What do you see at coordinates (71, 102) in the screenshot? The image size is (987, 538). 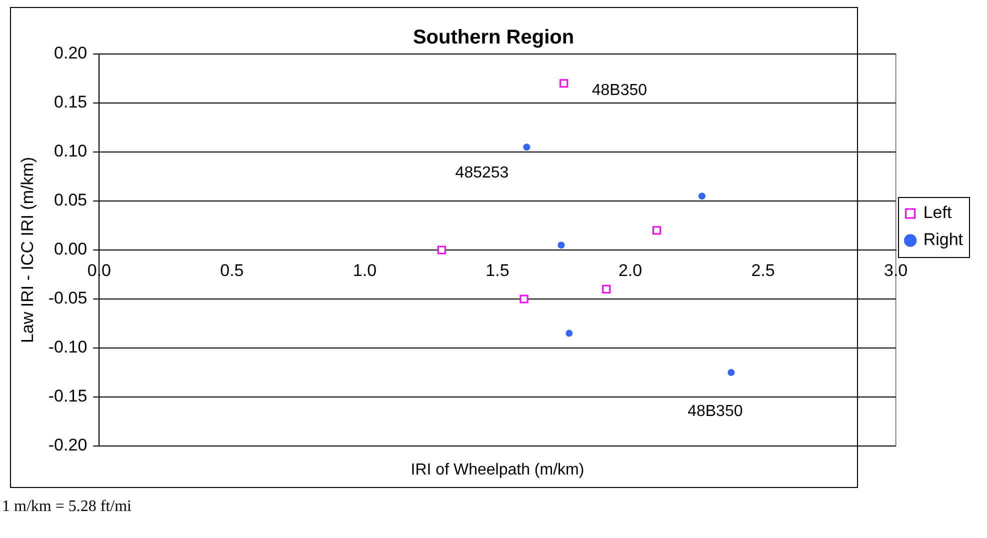 I see `y-tick-label: 0.15` at bounding box center [71, 102].